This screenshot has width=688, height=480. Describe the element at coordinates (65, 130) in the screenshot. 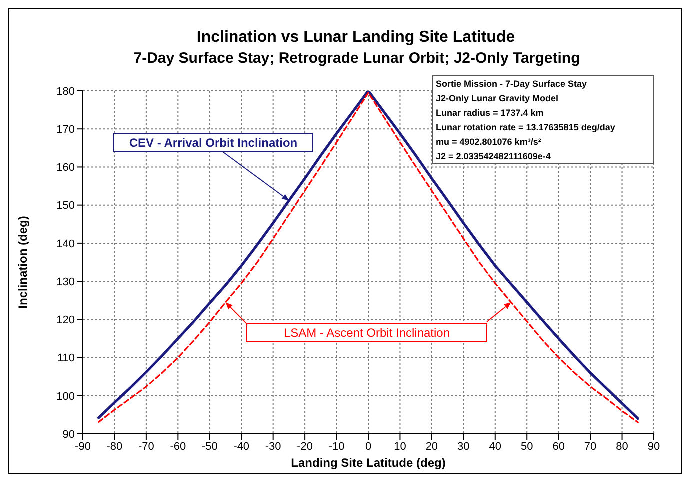

I see `y-tick-label: 170` at that location.